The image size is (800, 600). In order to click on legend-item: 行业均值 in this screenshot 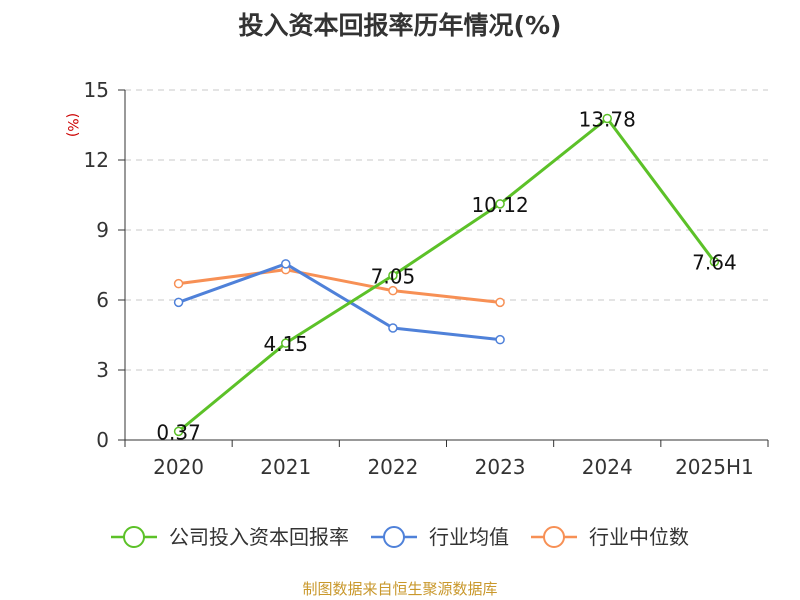, I will do `click(440, 537)`.